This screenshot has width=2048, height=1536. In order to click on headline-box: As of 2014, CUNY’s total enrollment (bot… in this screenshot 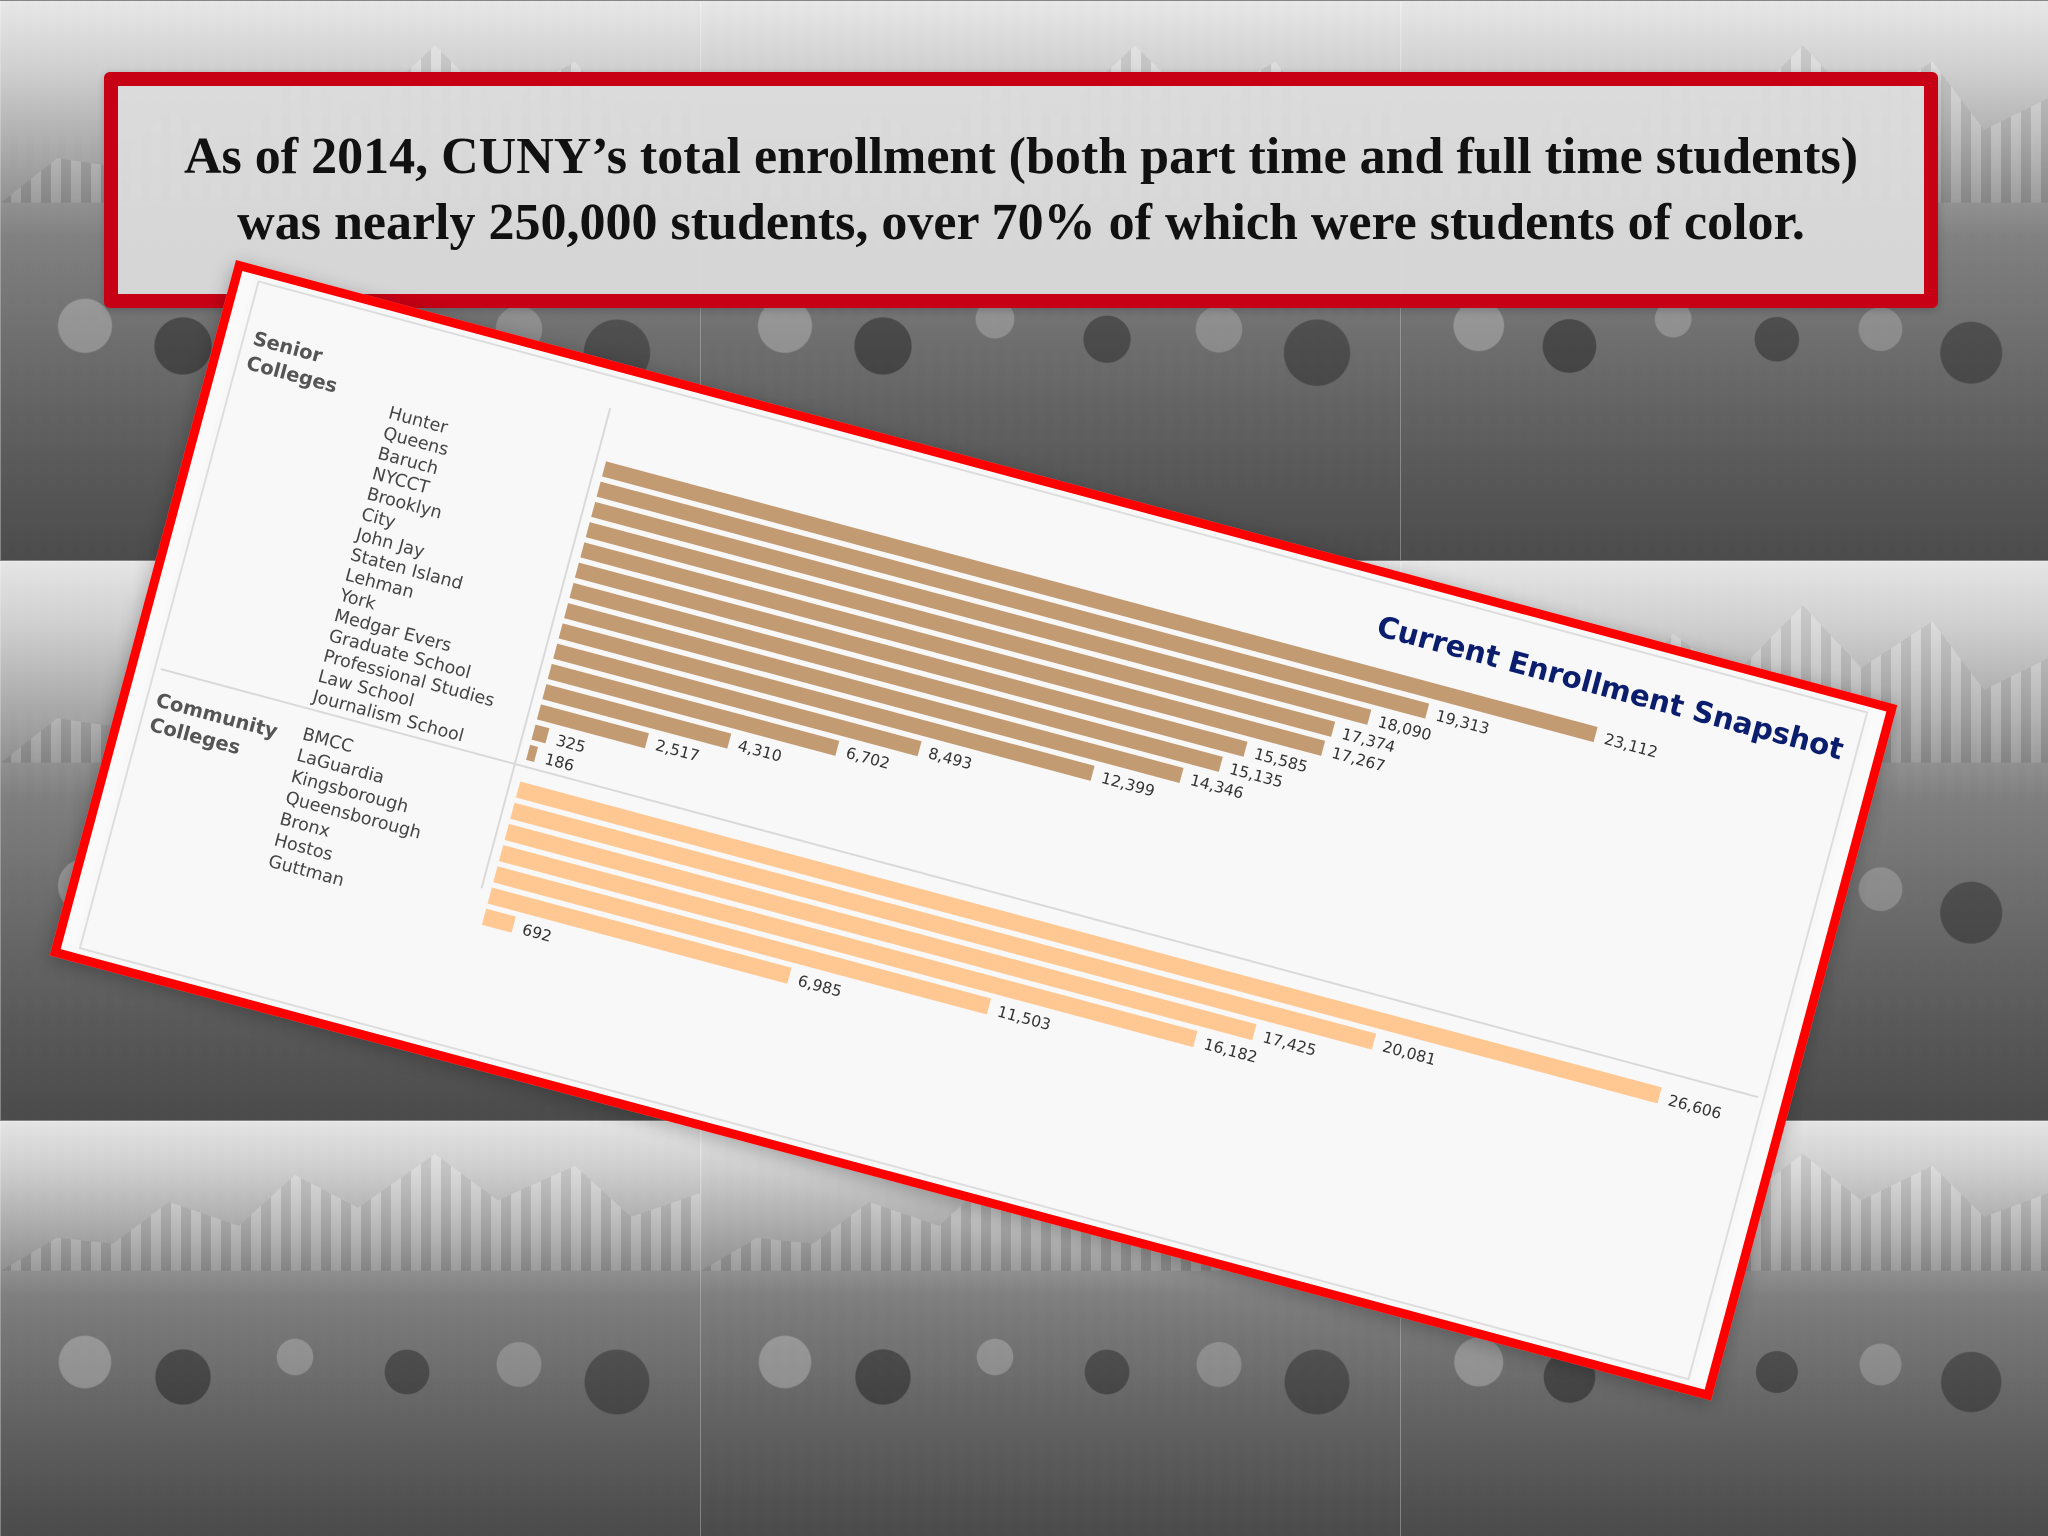, I will do `click(1021, 190)`.